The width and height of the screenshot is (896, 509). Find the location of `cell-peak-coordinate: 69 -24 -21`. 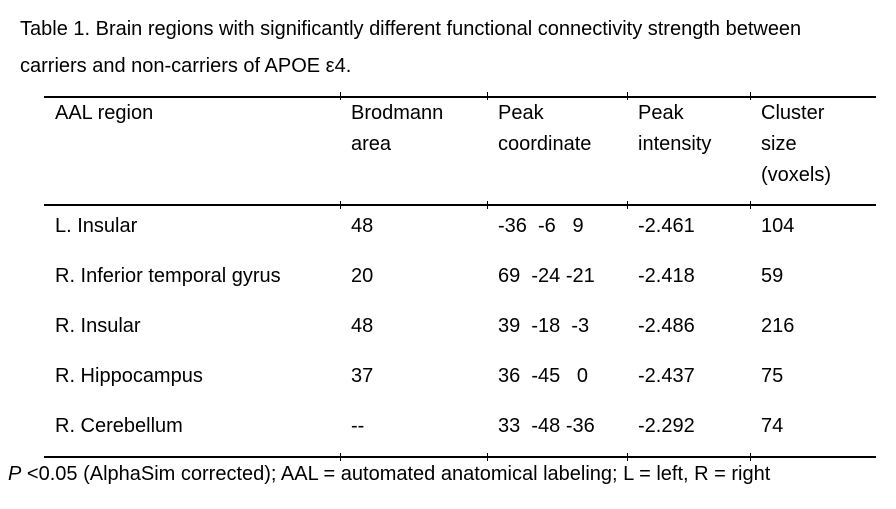

cell-peak-coordinate: 69 -24 -21 is located at coordinates (546, 276).